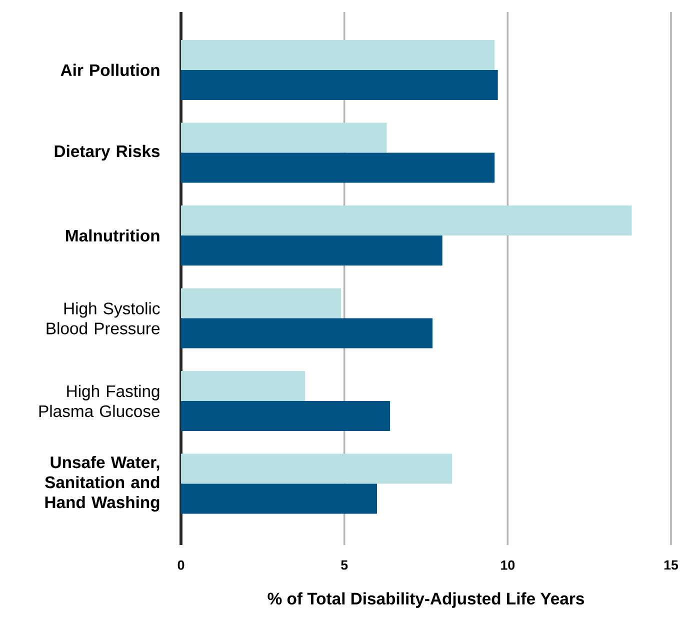  Describe the element at coordinates (110, 70) in the screenshot. I see `y-tick-label: Air Pollution` at that location.